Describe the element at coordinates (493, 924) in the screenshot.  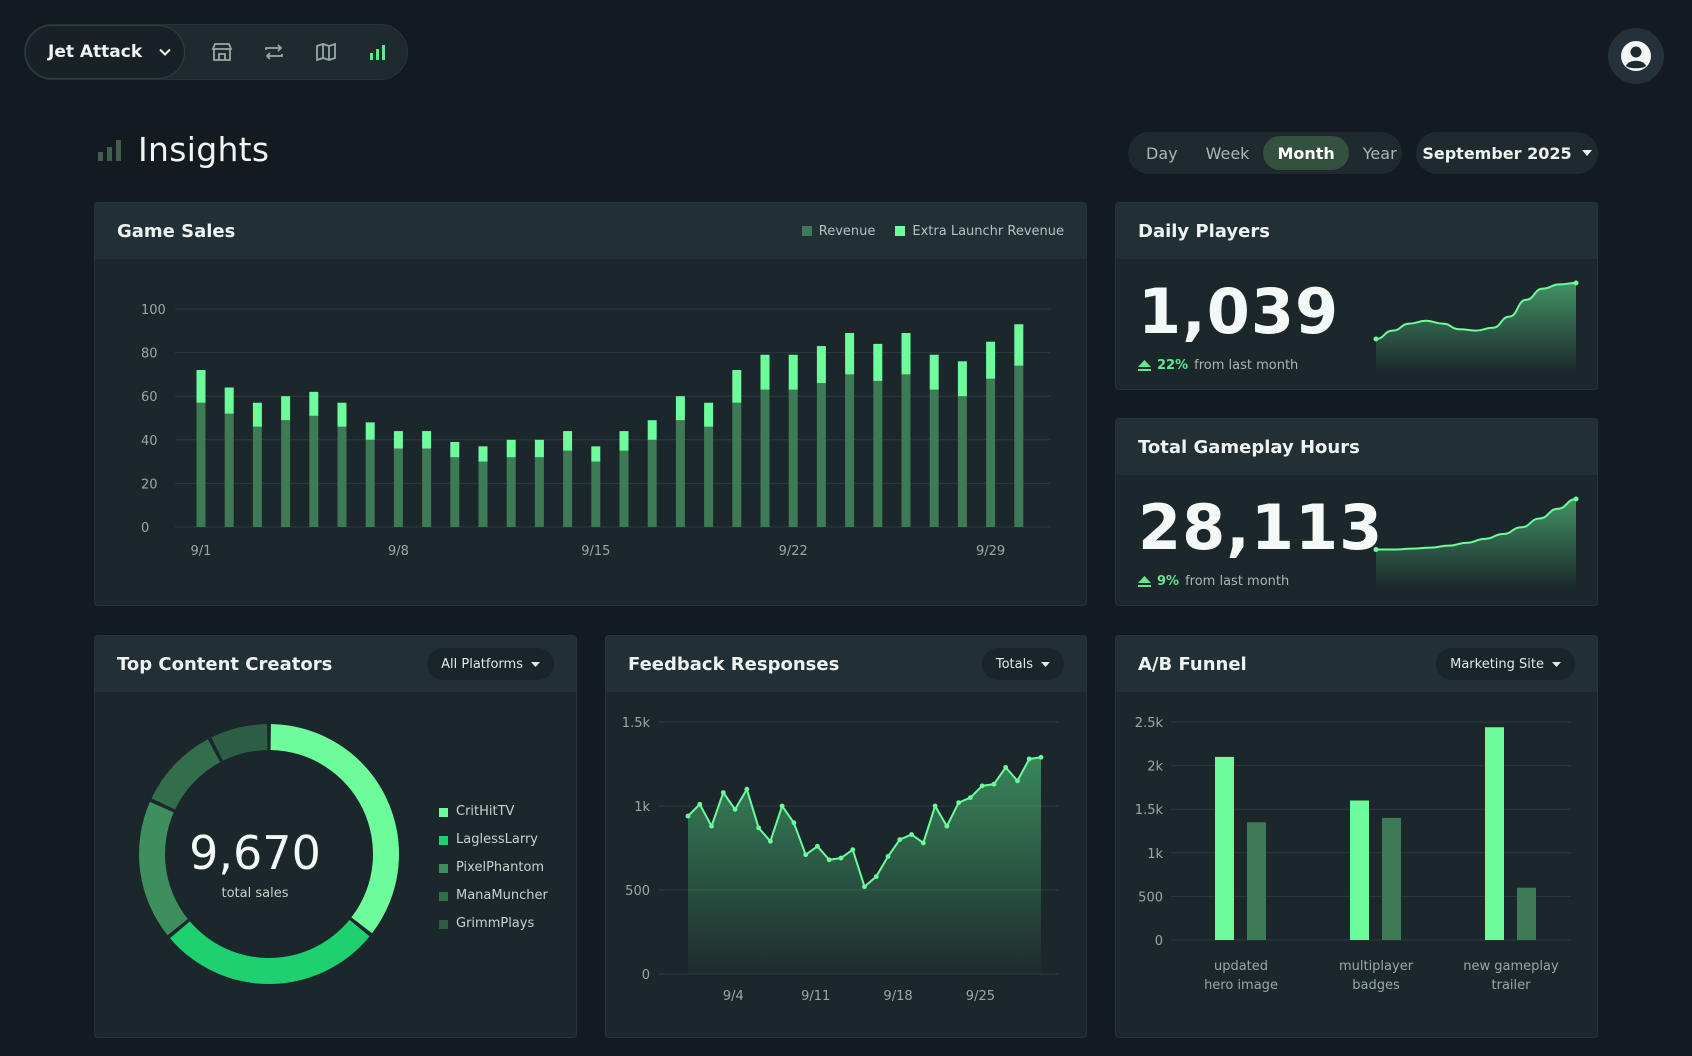
I see `legend-item: GrimmPlays` at that location.